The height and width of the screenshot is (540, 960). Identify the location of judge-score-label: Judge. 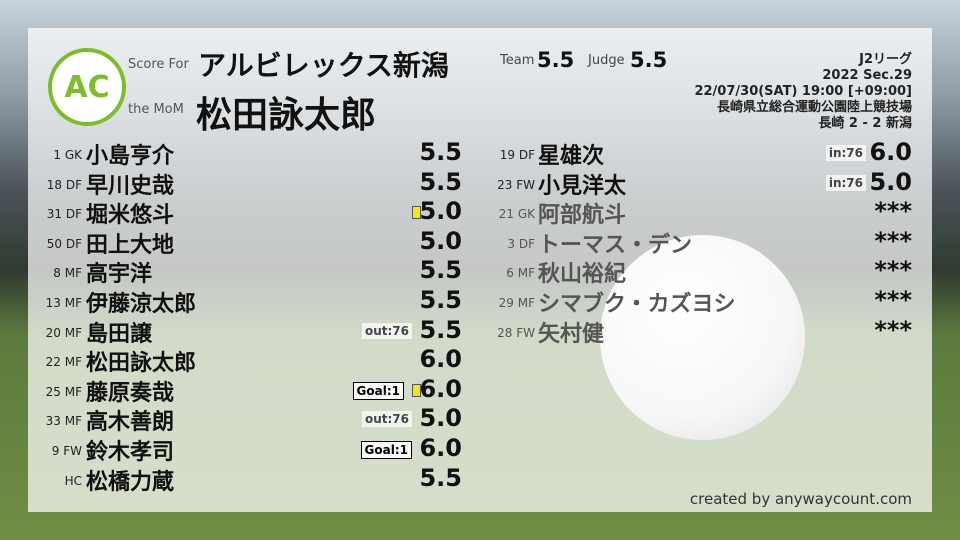
(606, 60).